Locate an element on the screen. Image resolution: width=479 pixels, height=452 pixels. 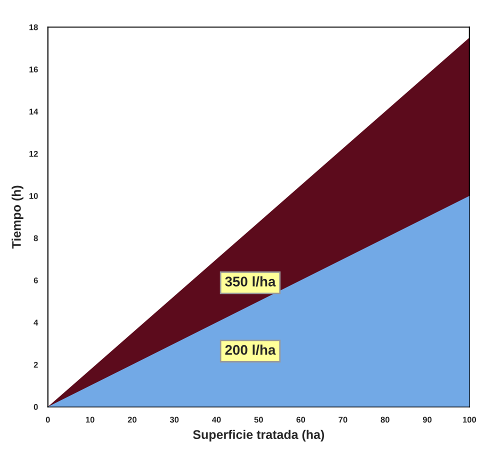
x-tick-label: 30 is located at coordinates (174, 419).